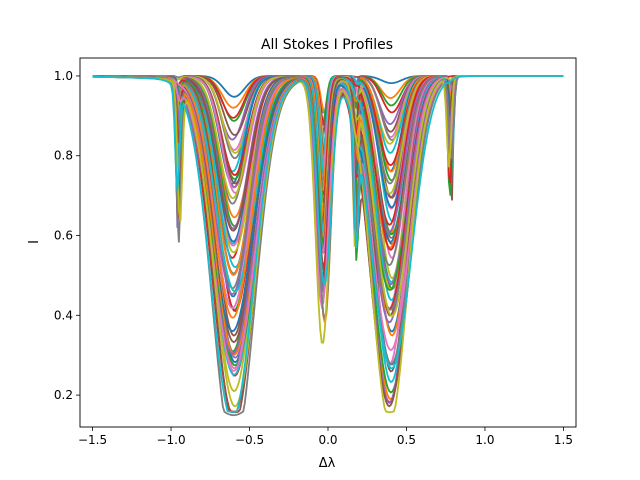 The image size is (640, 480). What do you see at coordinates (249, 440) in the screenshot?
I see `x-tick-label: −0.5` at bounding box center [249, 440].